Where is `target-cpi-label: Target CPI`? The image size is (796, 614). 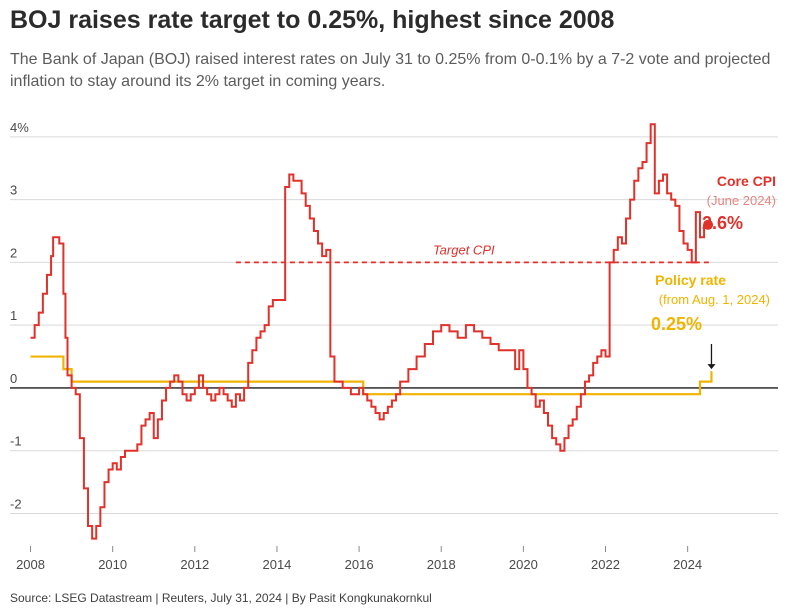
target-cpi-label: Target CPI is located at coordinates (464, 249).